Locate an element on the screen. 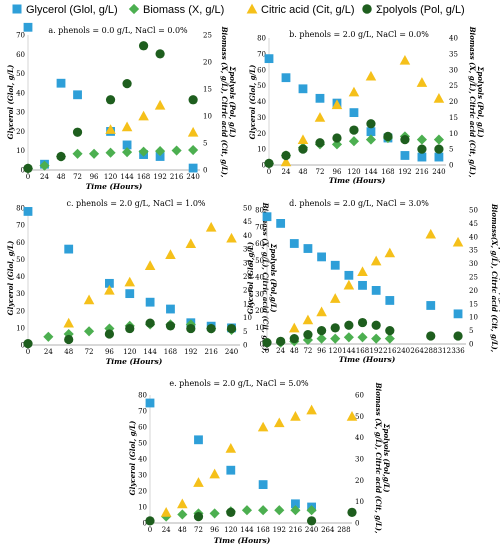 Image resolution: width=500 pixels, height=550 pixels. x-tick-label: 120 is located at coordinates (335, 351).